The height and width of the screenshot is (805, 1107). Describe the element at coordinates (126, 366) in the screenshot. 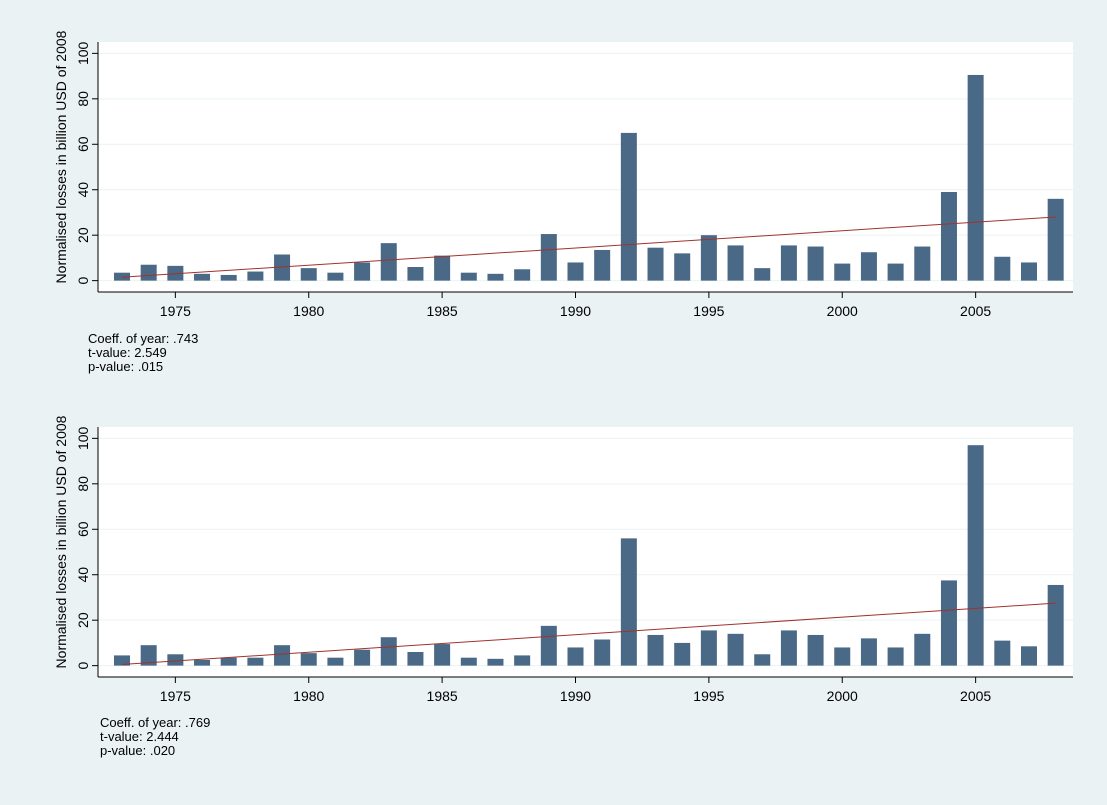

I see `p-value-label: p-value: .015` at that location.